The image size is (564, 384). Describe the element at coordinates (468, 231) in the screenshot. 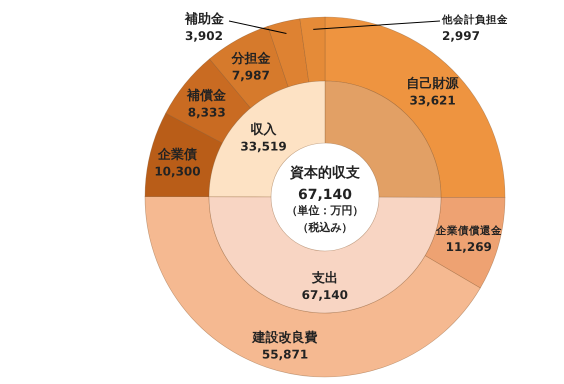

I see `slice-label: 企業債償還金` at that location.